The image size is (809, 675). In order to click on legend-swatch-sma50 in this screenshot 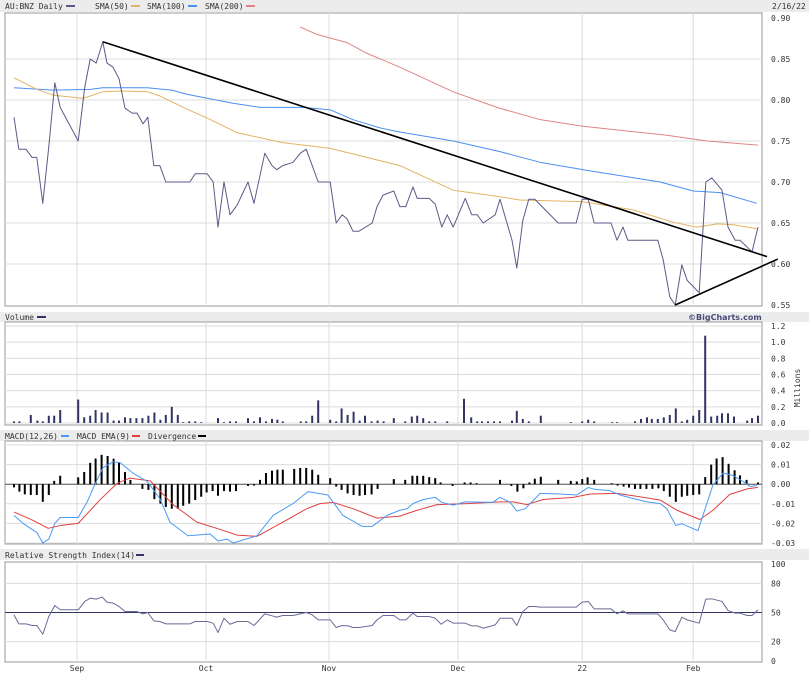, I will do `click(135, 6)`.